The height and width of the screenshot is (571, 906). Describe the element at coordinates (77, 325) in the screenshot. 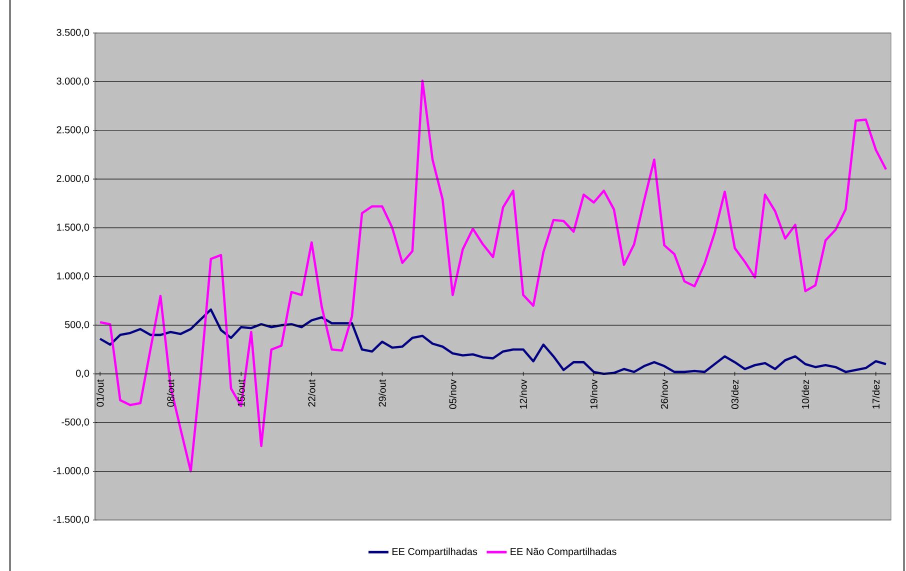

I see `y-tick-label: 500,0` at that location.